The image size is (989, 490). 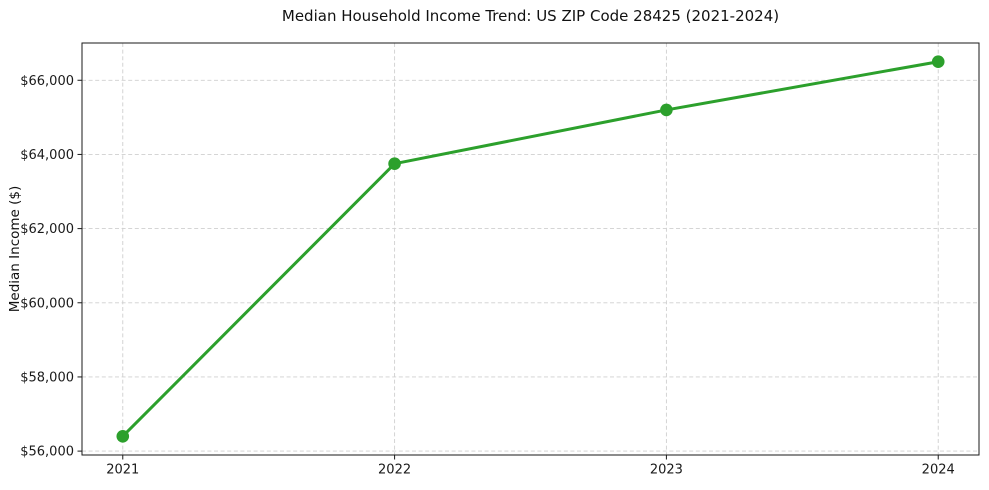 What do you see at coordinates (394, 164) in the screenshot?
I see `data-point-2022` at bounding box center [394, 164].